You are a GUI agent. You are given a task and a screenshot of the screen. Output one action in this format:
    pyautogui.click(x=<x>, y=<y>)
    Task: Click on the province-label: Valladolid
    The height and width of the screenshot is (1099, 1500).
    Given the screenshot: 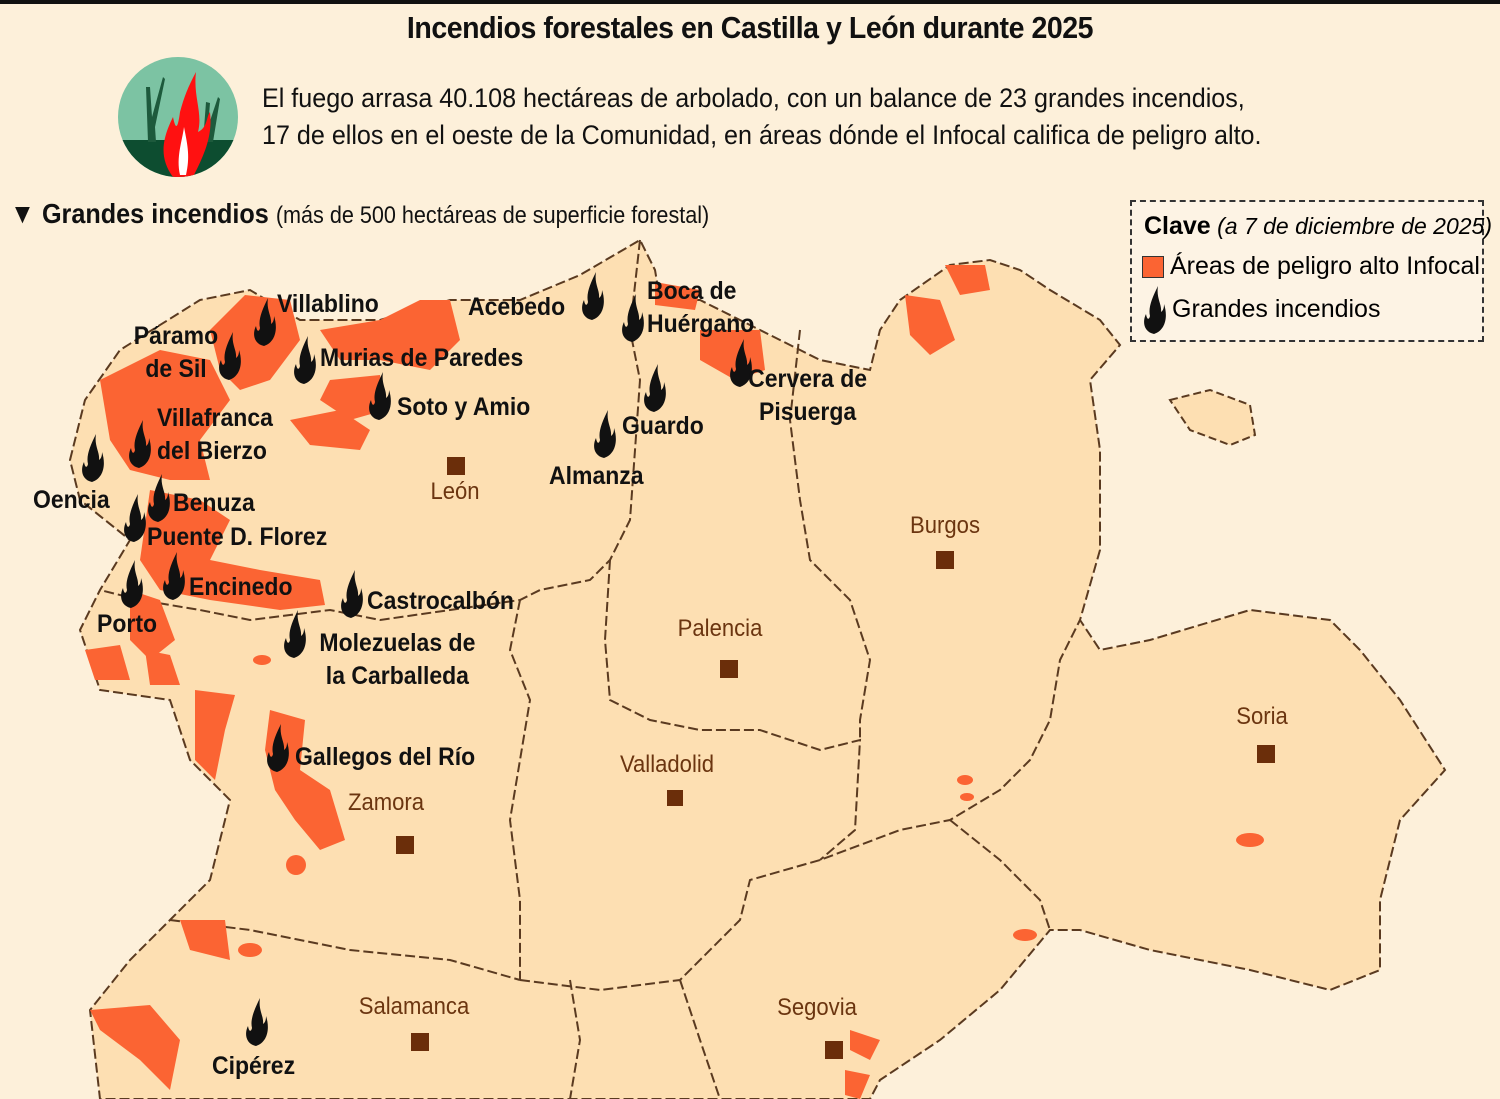 What is the action you would take?
    pyautogui.click(x=667, y=764)
    